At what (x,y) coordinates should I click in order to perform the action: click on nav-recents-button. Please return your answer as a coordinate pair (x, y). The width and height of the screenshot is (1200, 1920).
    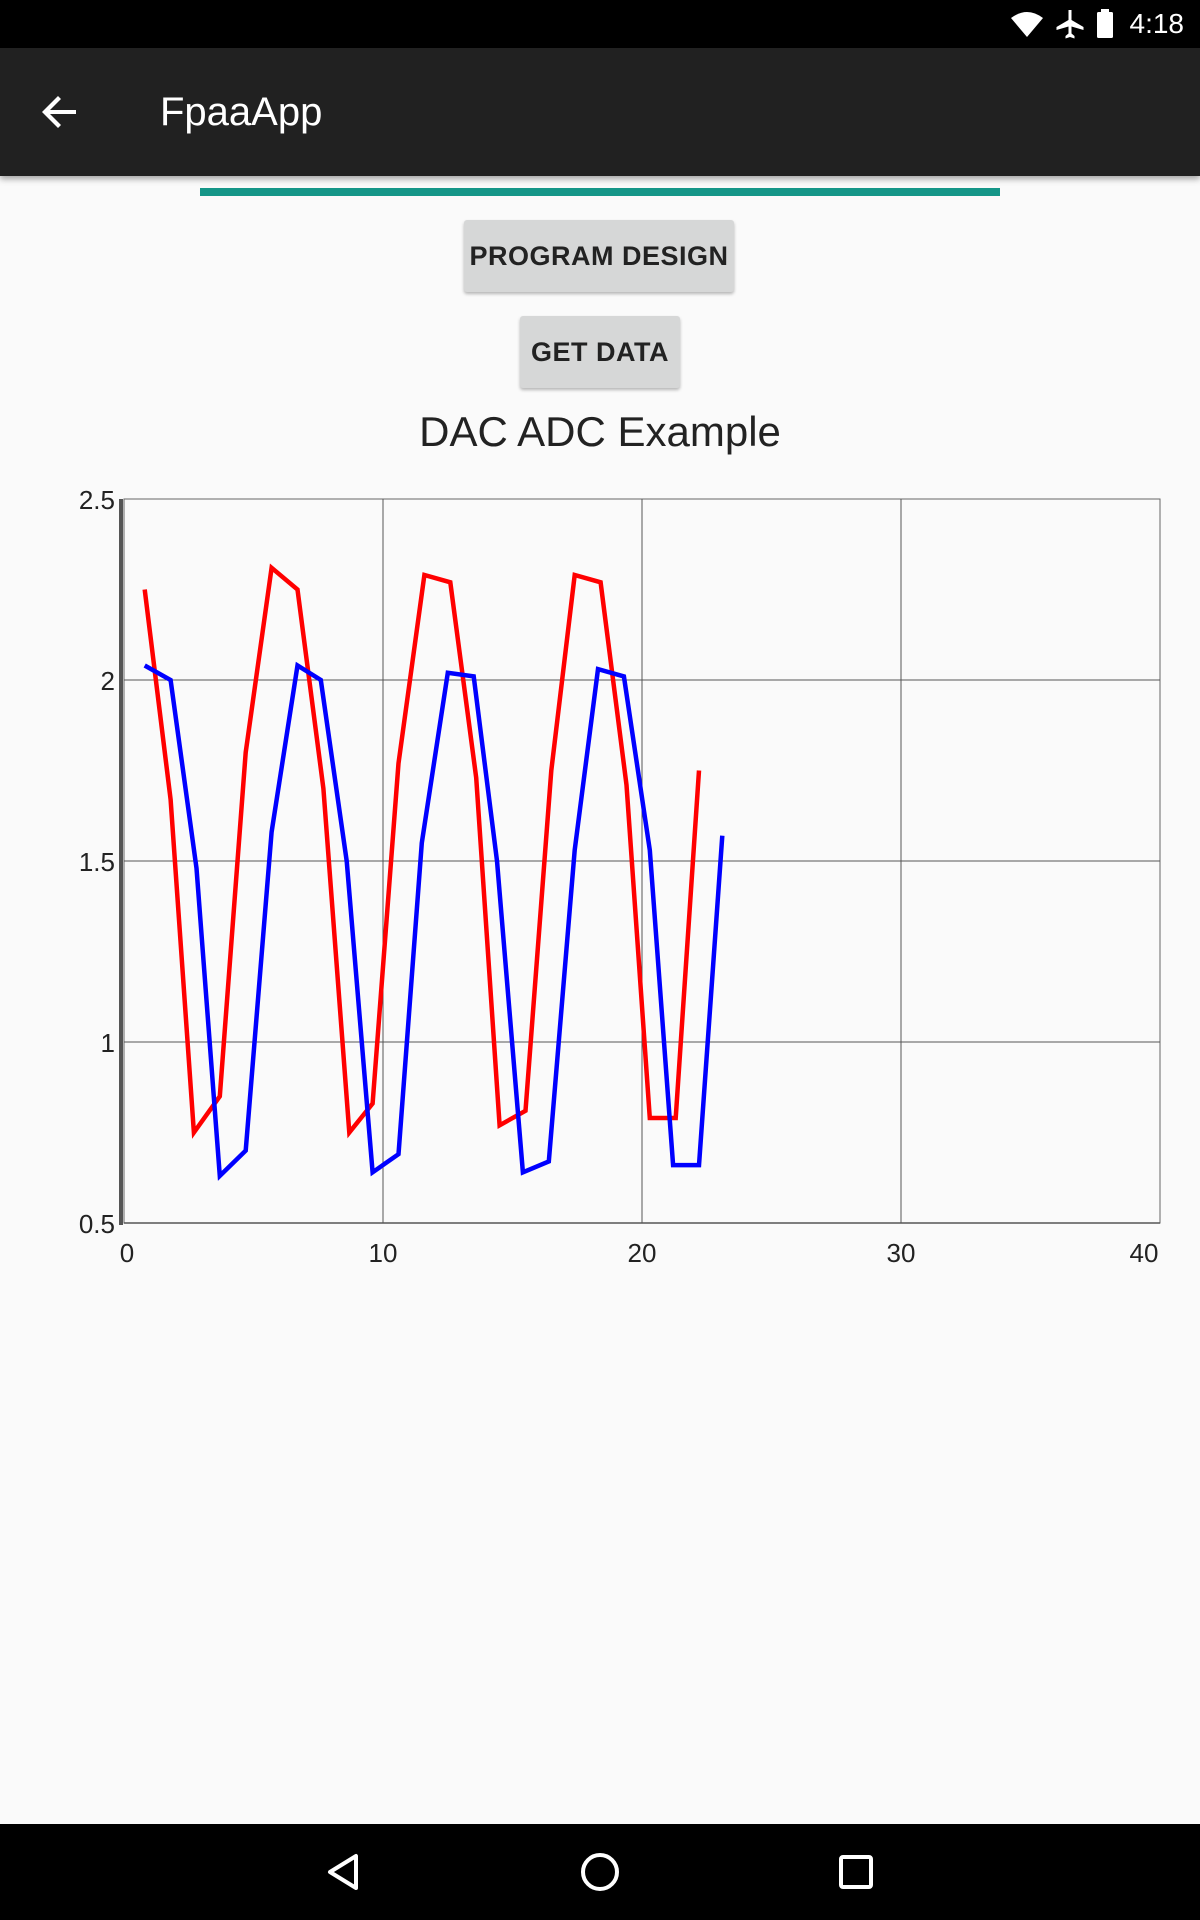
    Looking at the image, I should click on (856, 1872).